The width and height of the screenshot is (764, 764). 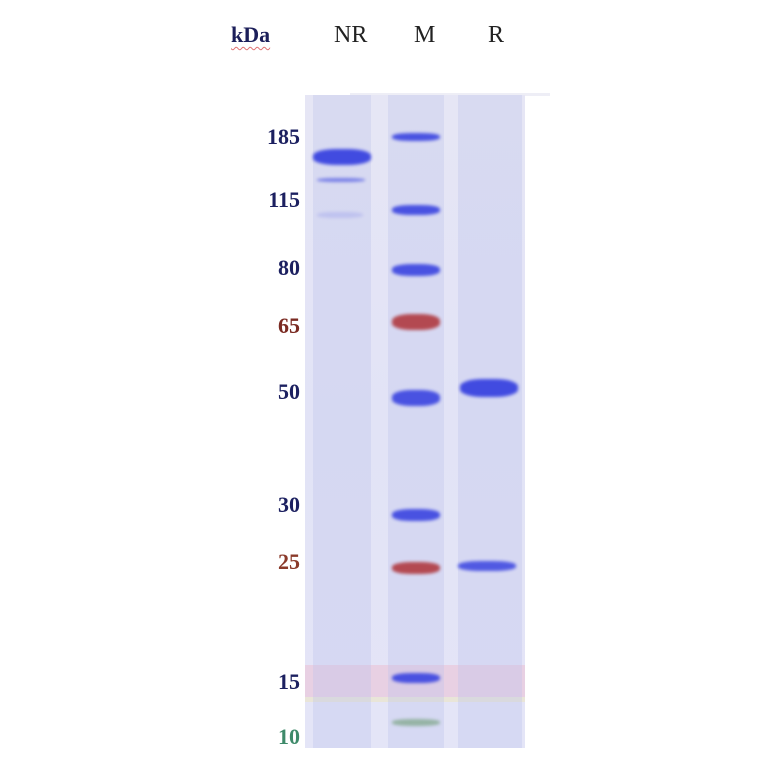 I want to click on marker-label-30: 30, so click(x=289, y=504).